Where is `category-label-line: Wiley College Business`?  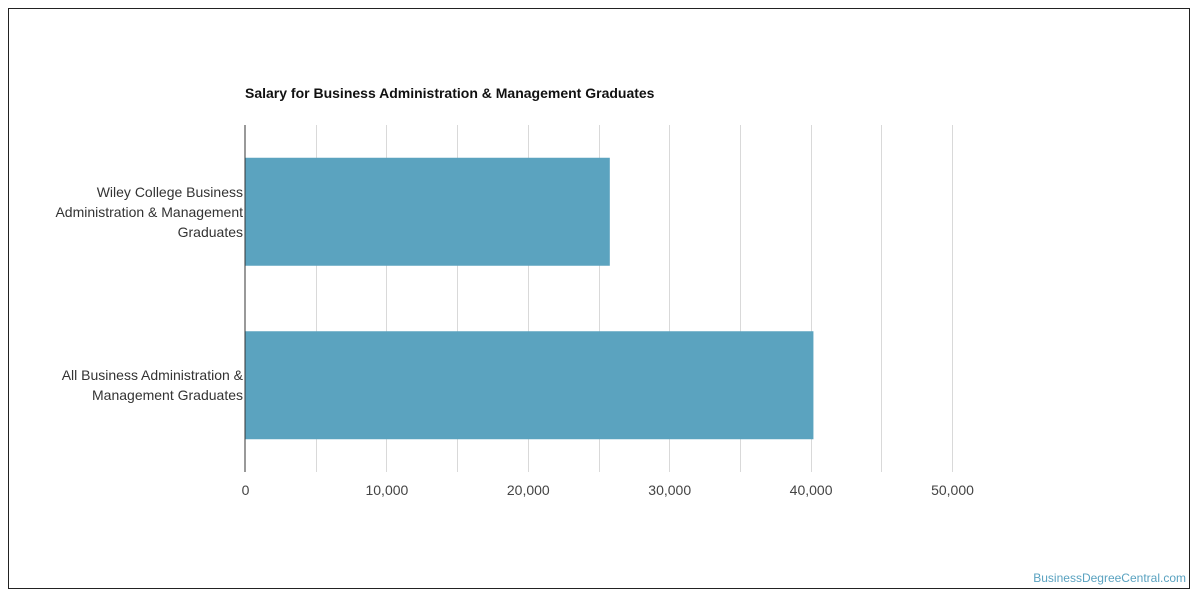 category-label-line: Wiley College Business is located at coordinates (169, 191).